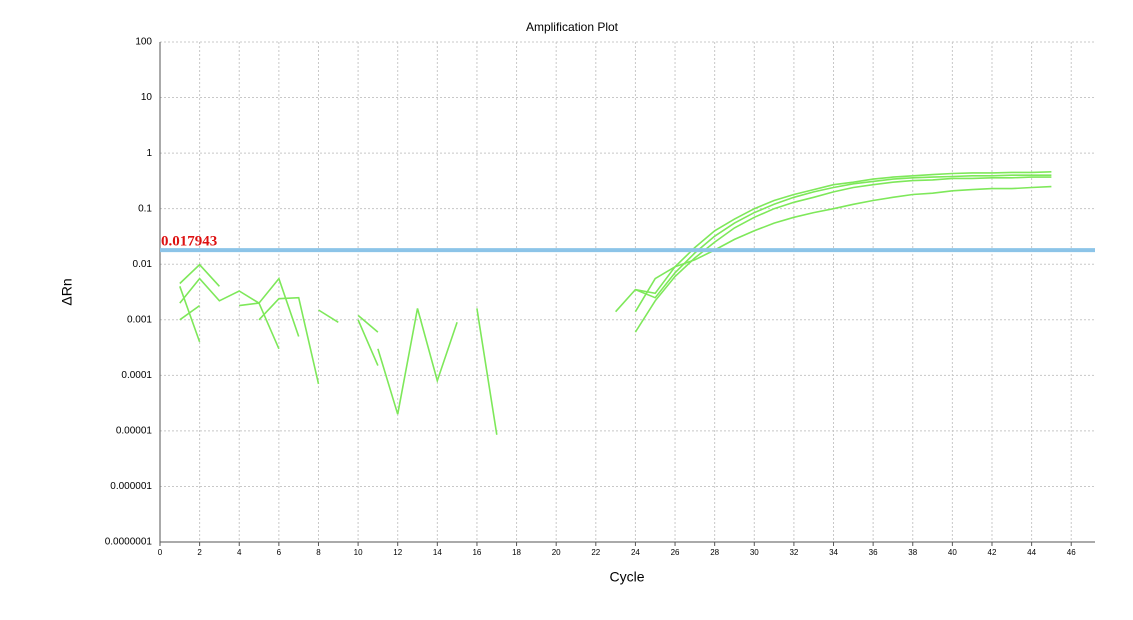 The height and width of the screenshot is (620, 1133). I want to click on x-tick-label: 4, so click(239, 552).